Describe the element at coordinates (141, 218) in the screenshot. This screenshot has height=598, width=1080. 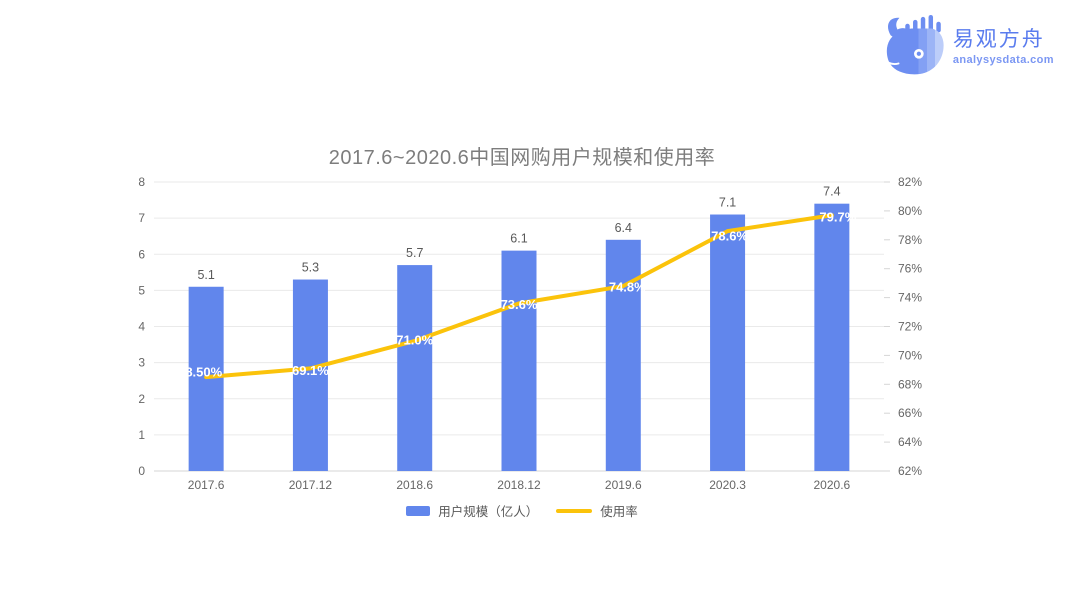
I see `left-axis-tick-label: 7` at that location.